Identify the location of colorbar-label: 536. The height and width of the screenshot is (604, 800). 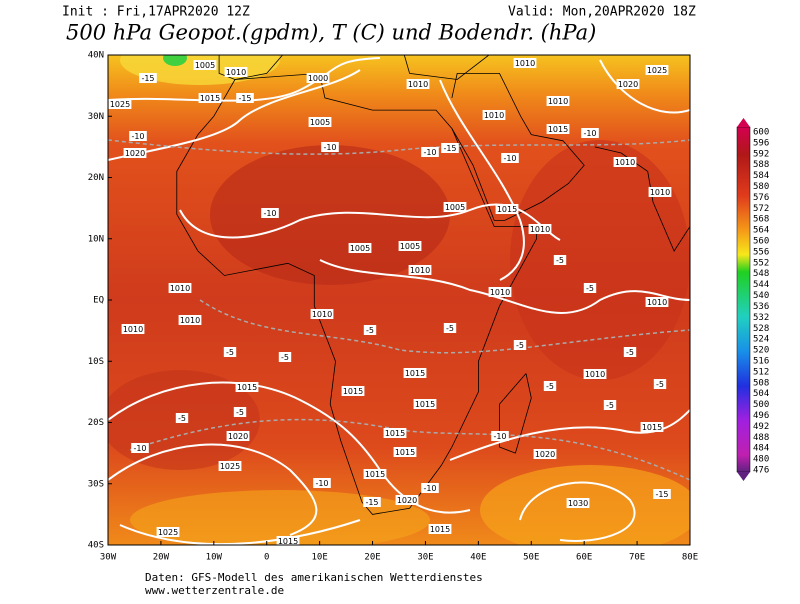
(761, 307).